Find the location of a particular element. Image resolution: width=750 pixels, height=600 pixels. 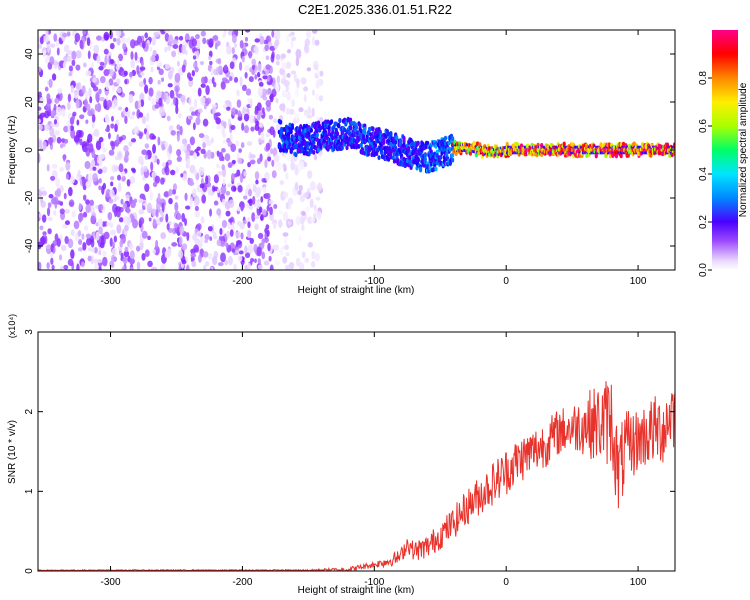

x-tick-label: -300 is located at coordinates (111, 281).